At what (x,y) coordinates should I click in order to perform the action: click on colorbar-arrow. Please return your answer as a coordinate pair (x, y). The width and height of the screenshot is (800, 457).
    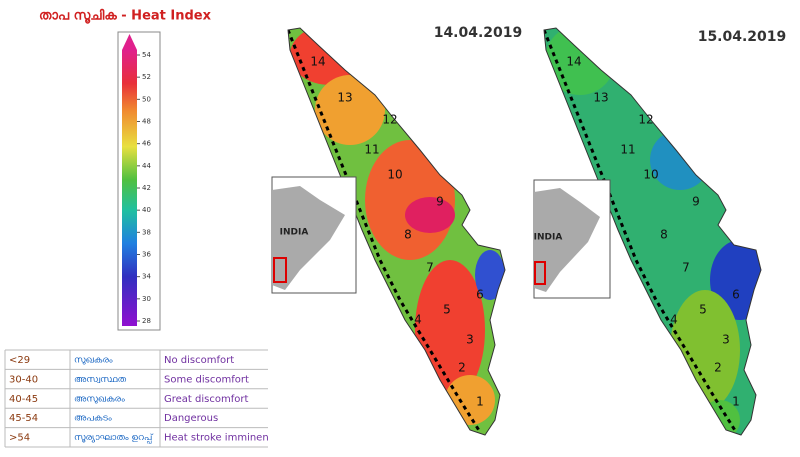
    Looking at the image, I should click on (129, 42).